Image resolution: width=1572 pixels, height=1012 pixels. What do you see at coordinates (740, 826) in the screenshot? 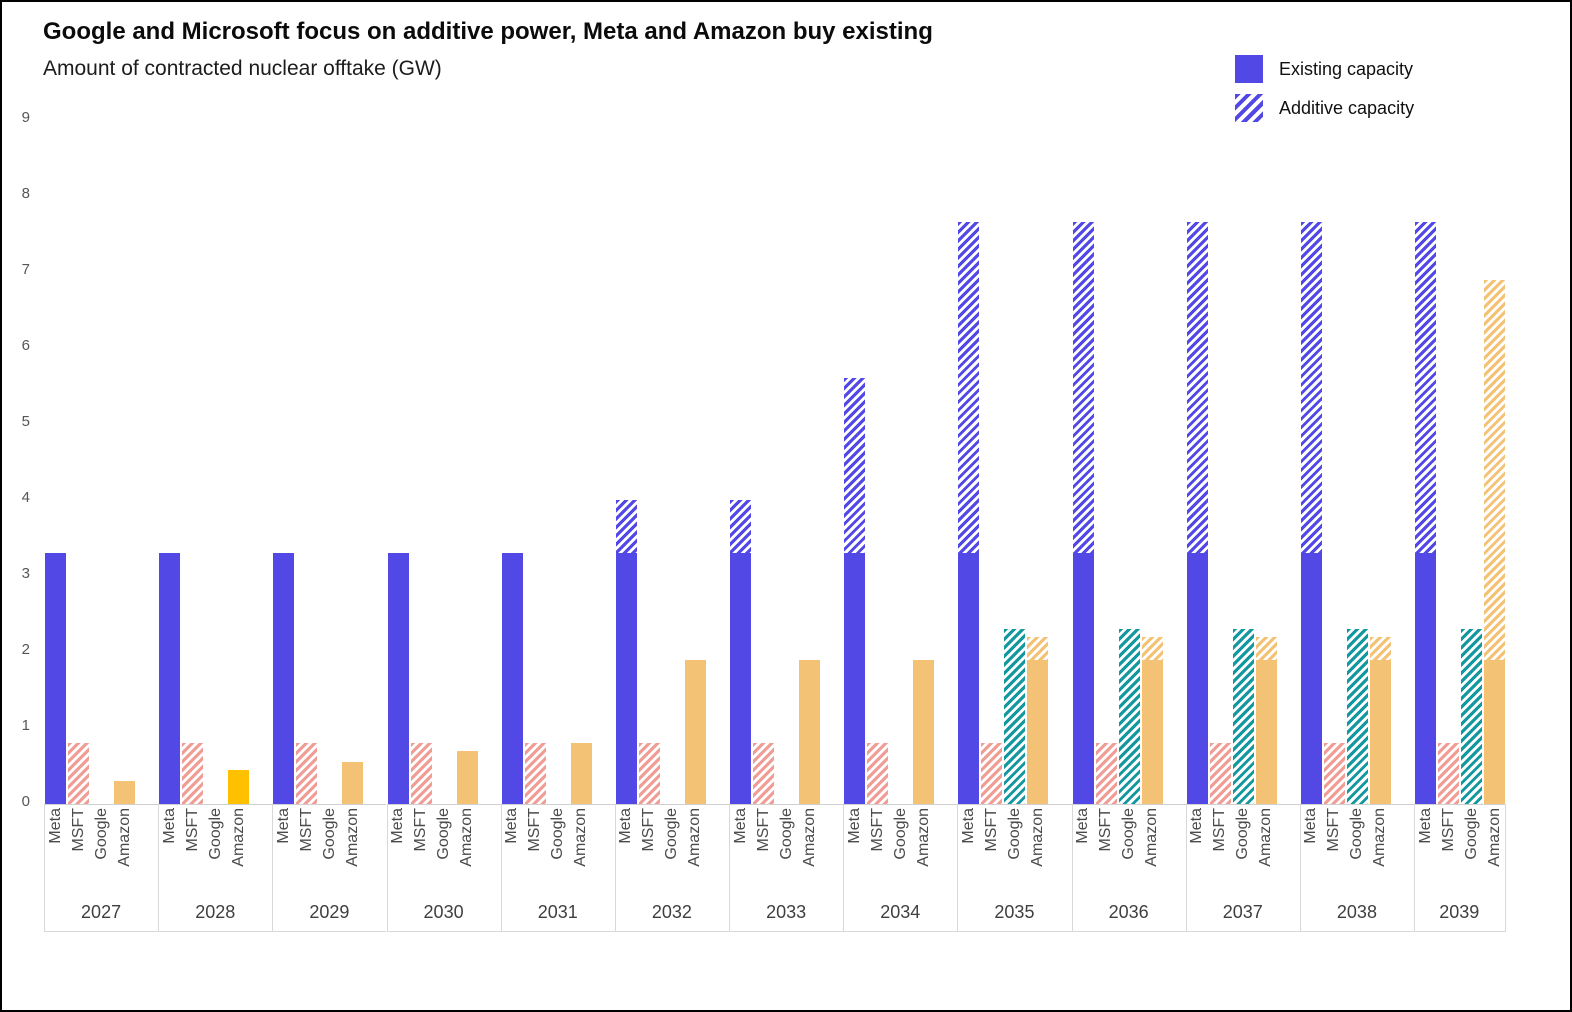
I see `company-label-meta-2033: Meta` at bounding box center [740, 826].